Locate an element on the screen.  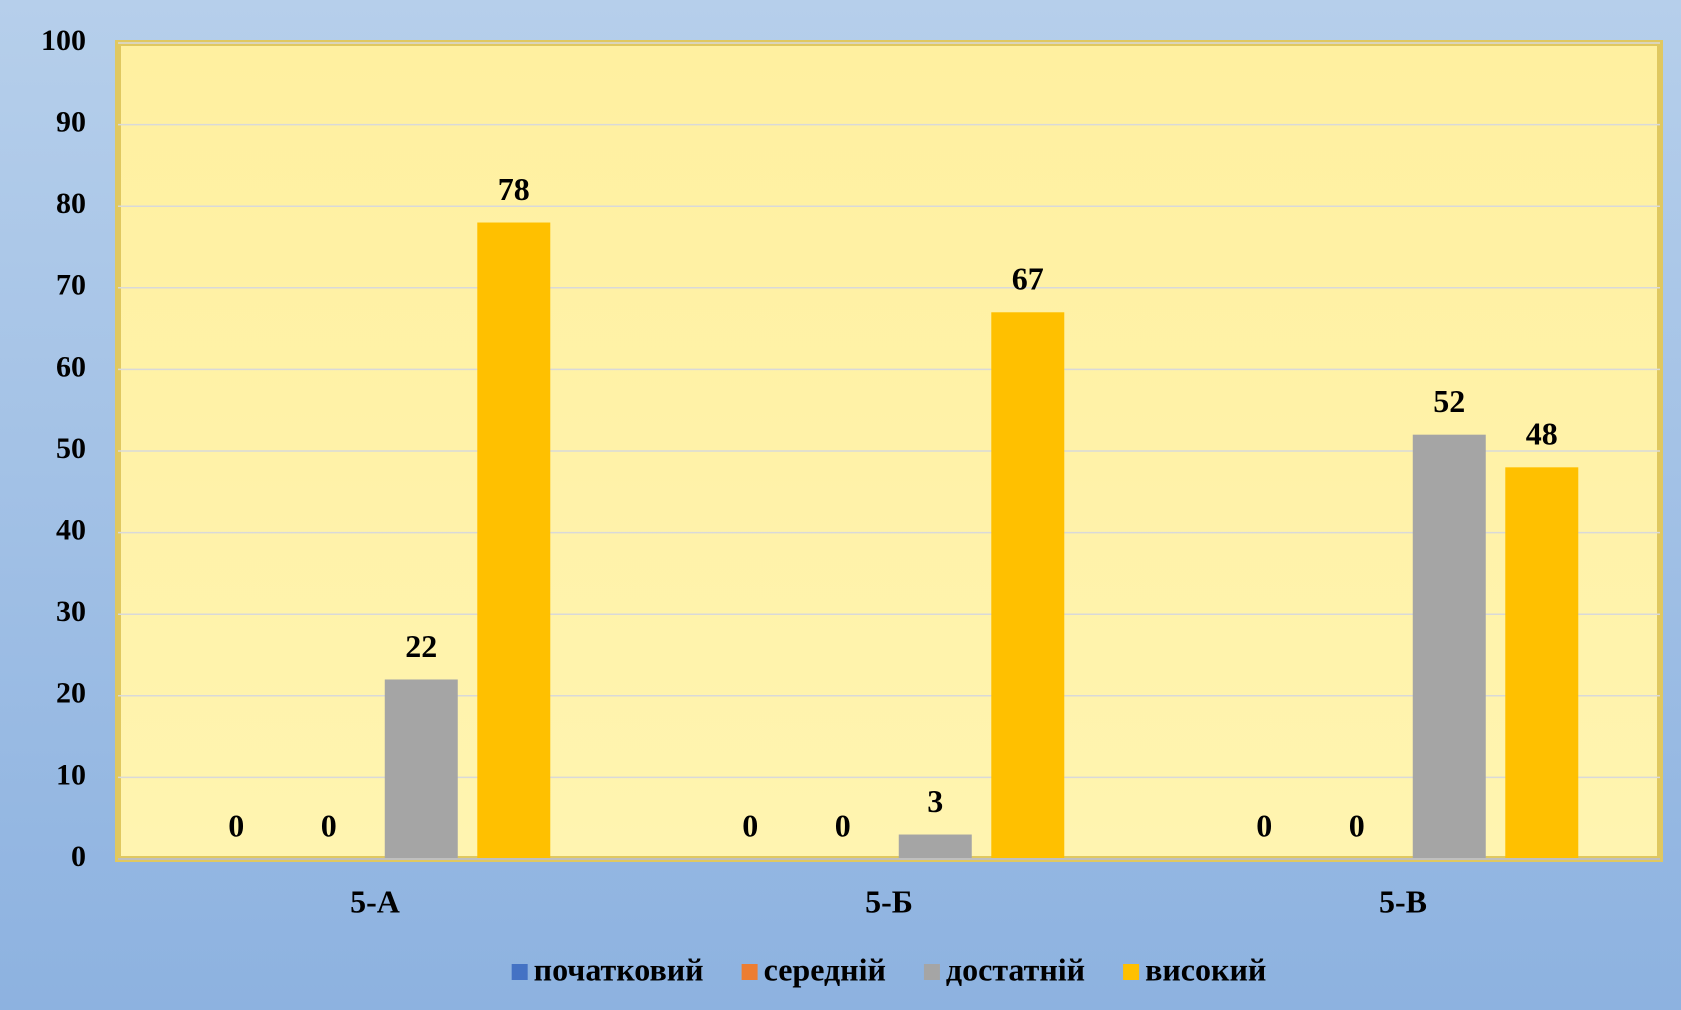
y-tick-label: 10 is located at coordinates (71, 774).